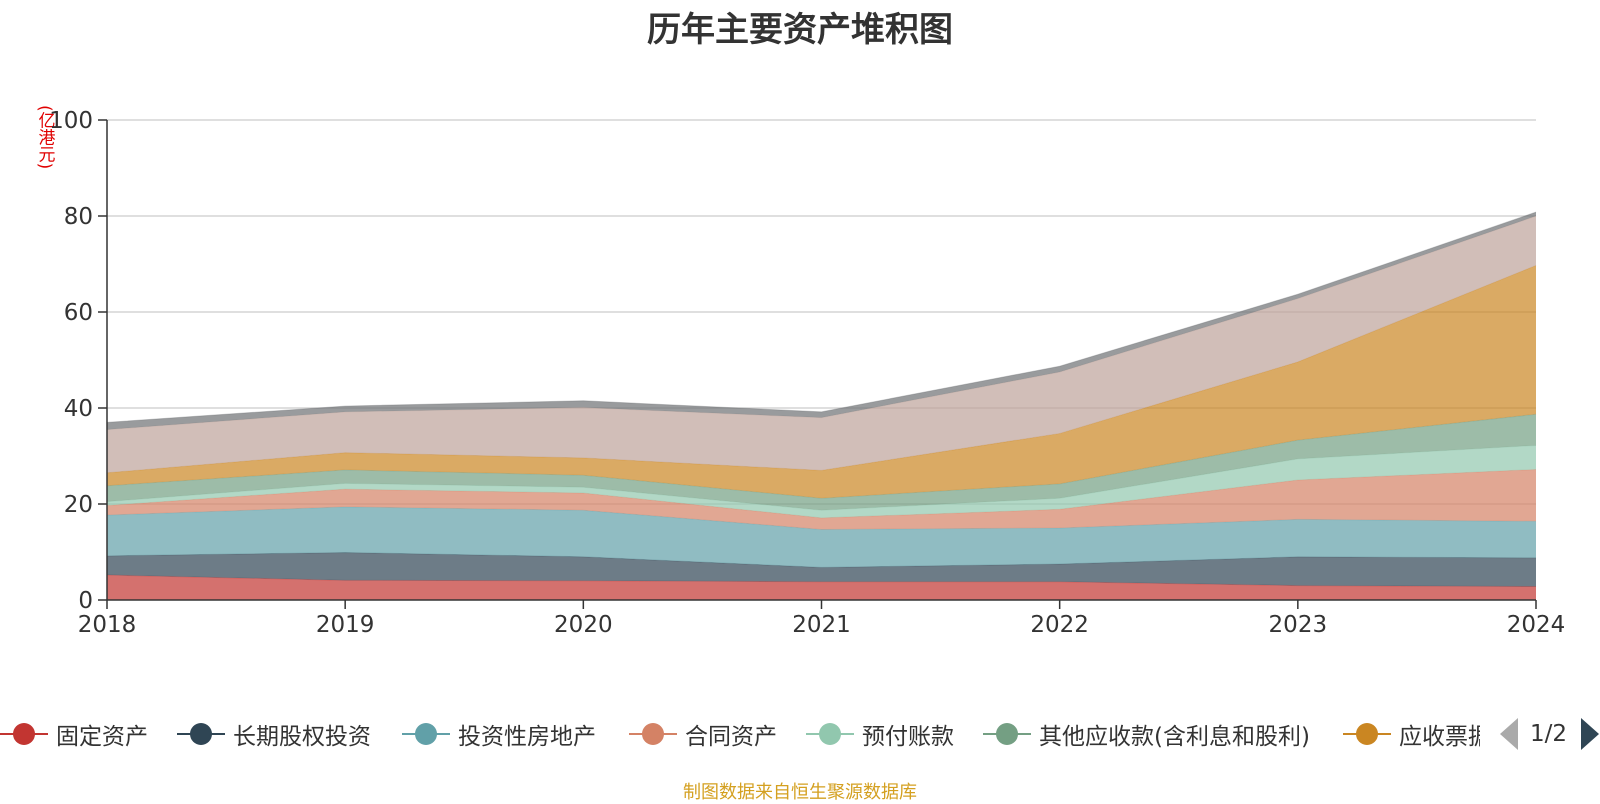  I want to click on x-tick-label: 2018, so click(107, 625).